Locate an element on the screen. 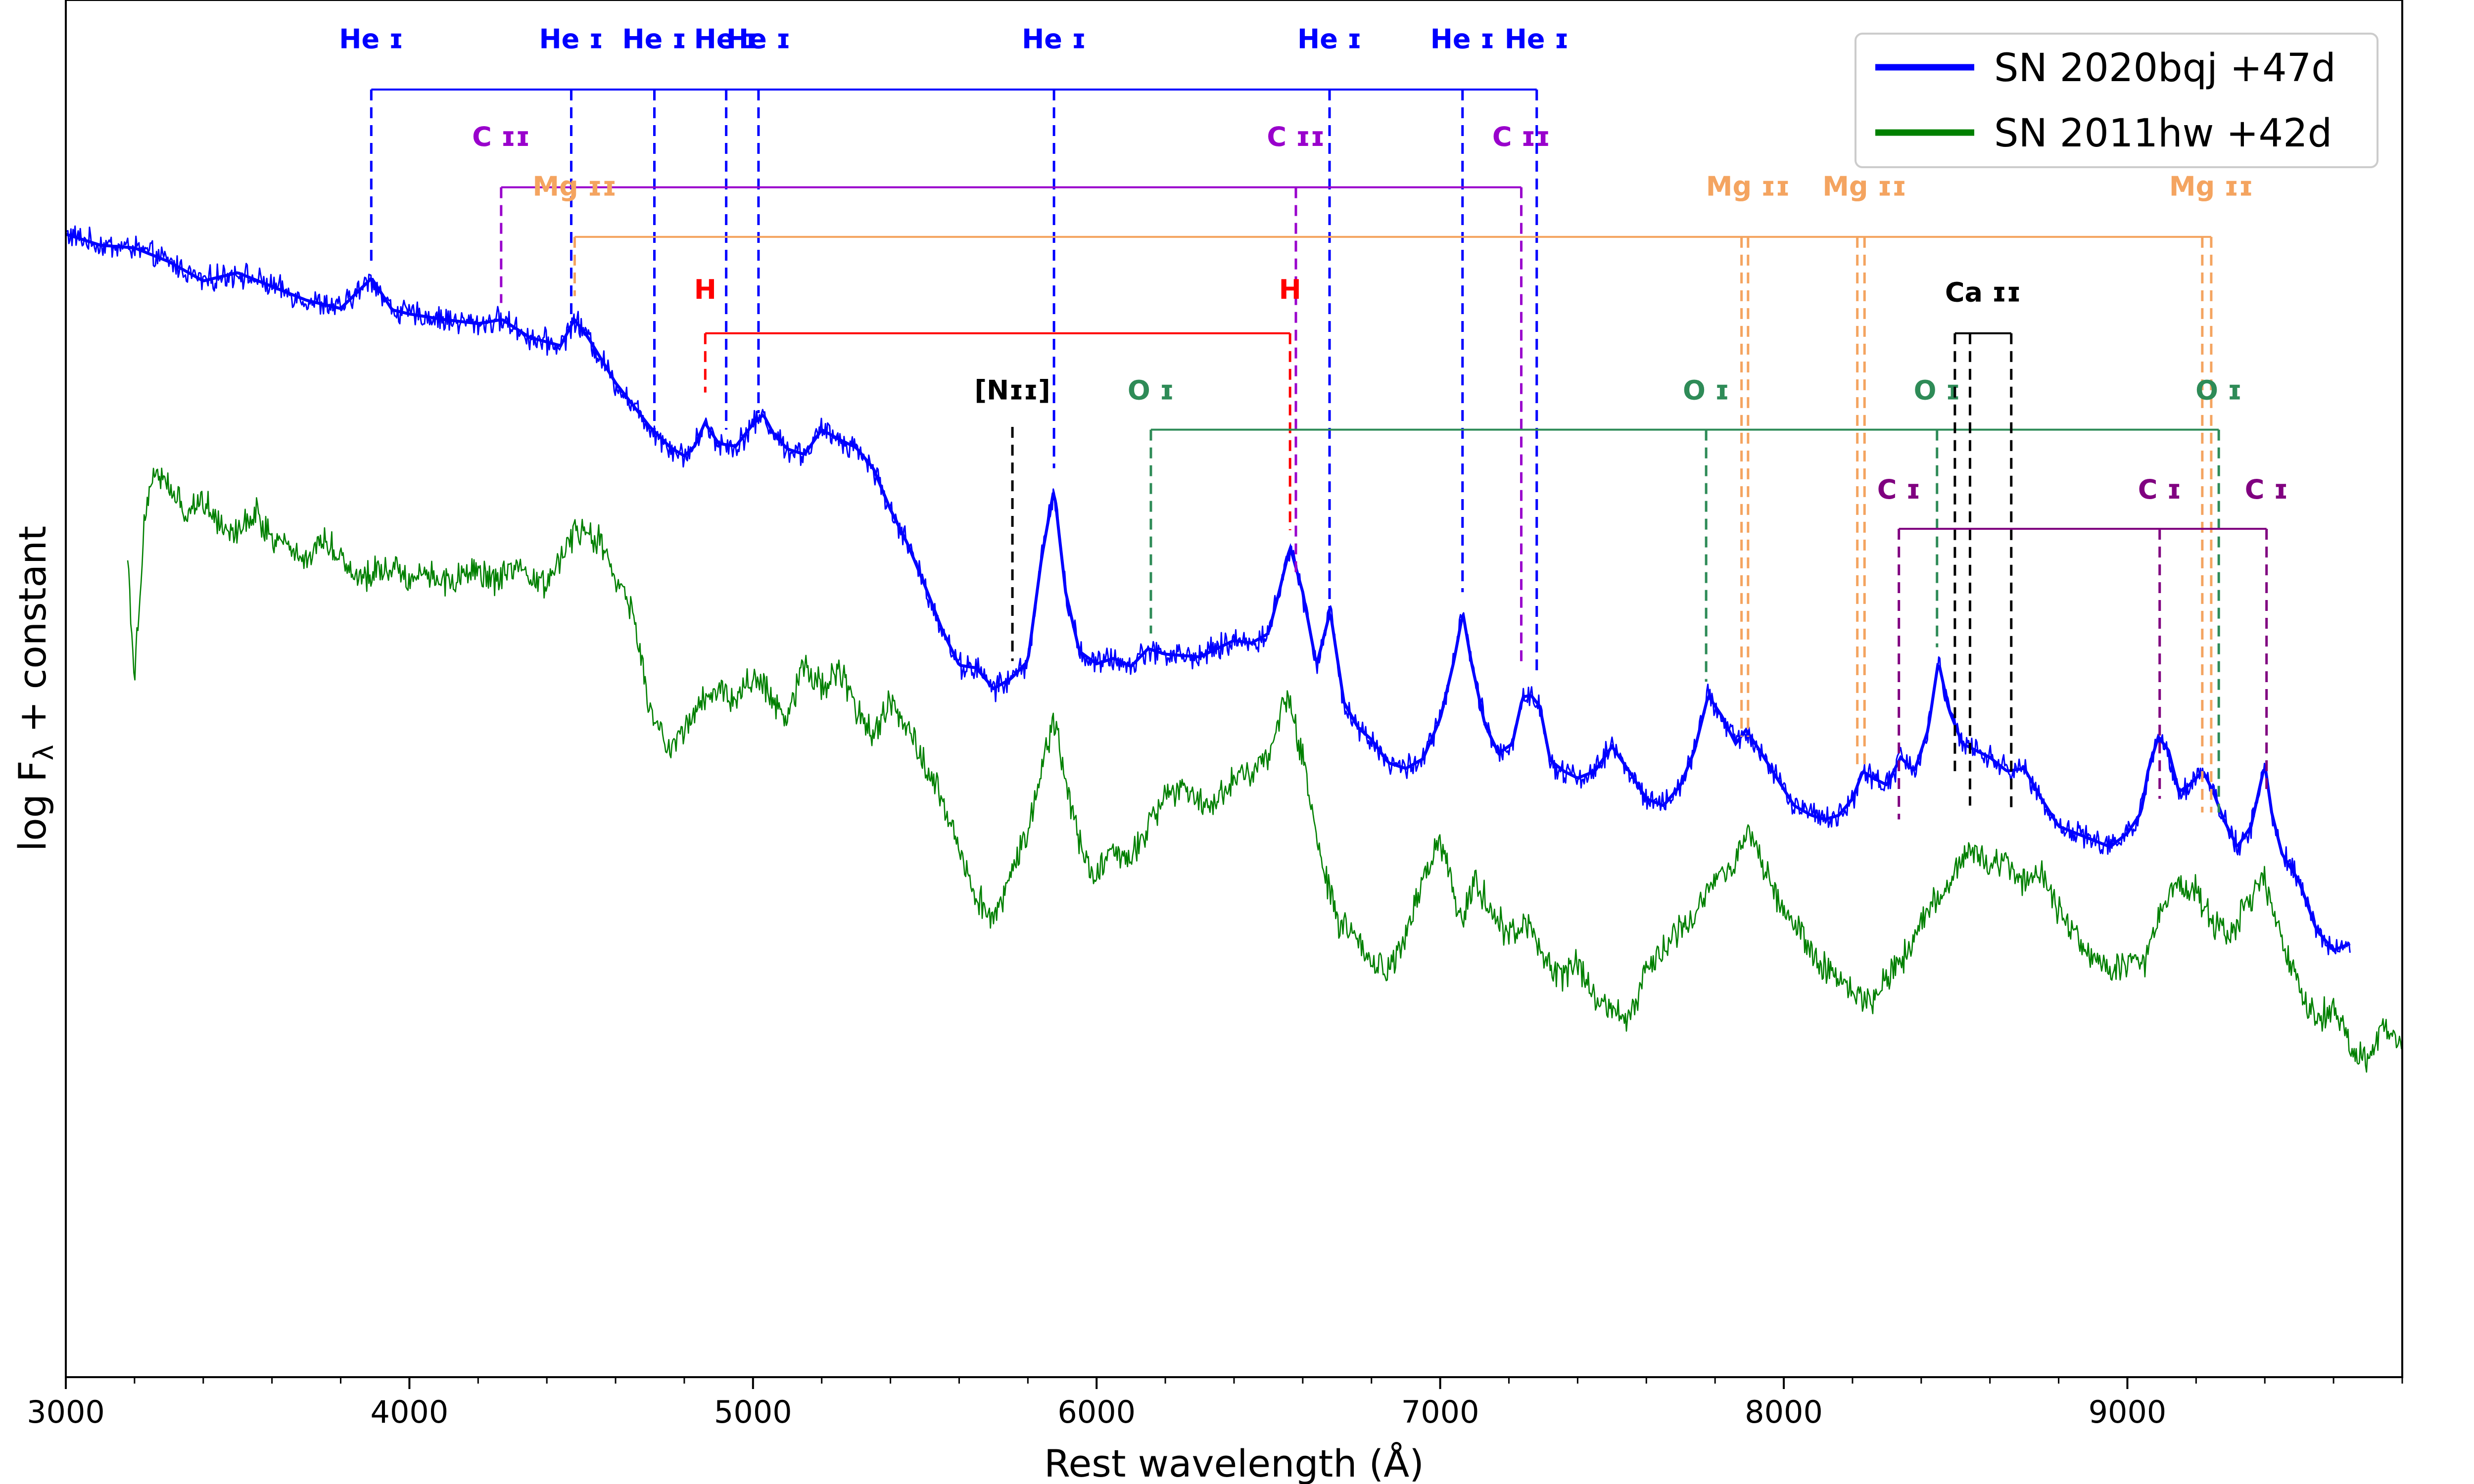 This screenshot has width=2474, height=1484. legend: SN 2020bqj +47d SN 2011hw +42d is located at coordinates (2117, 100).